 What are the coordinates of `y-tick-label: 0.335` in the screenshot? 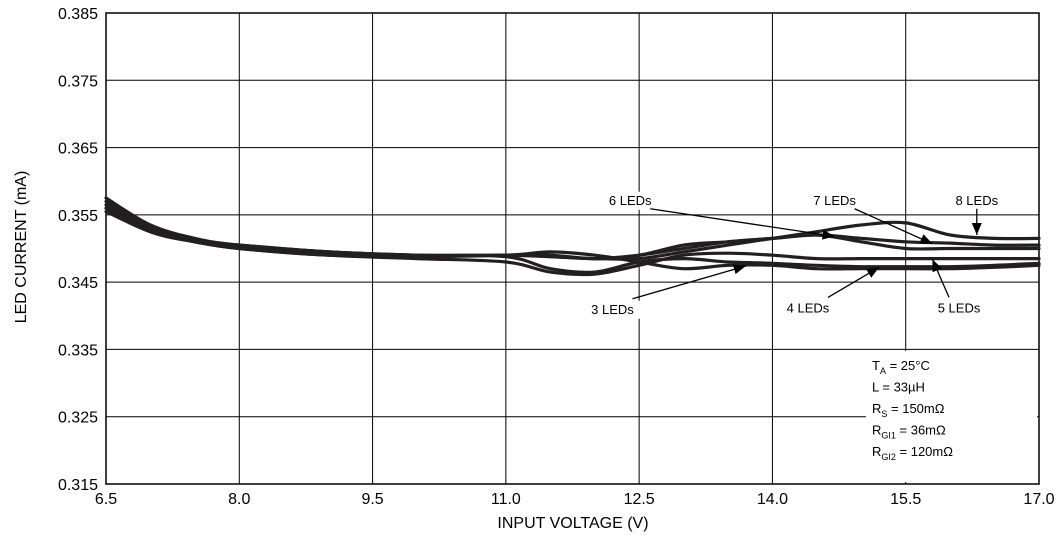 It's located at (78, 350).